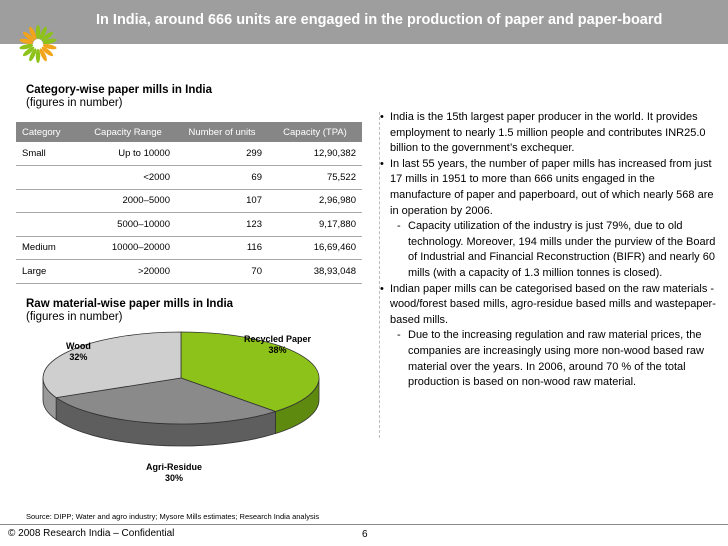  I want to click on table-section-subtitle: (figures in number), so click(74, 103).